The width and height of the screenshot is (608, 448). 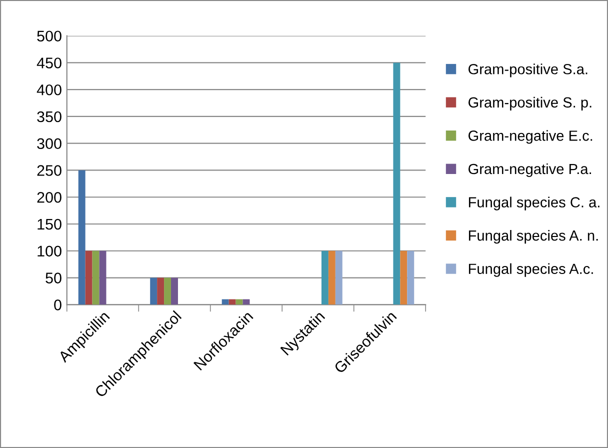 What do you see at coordinates (49, 144) in the screenshot?
I see `y-tick-label: 300` at bounding box center [49, 144].